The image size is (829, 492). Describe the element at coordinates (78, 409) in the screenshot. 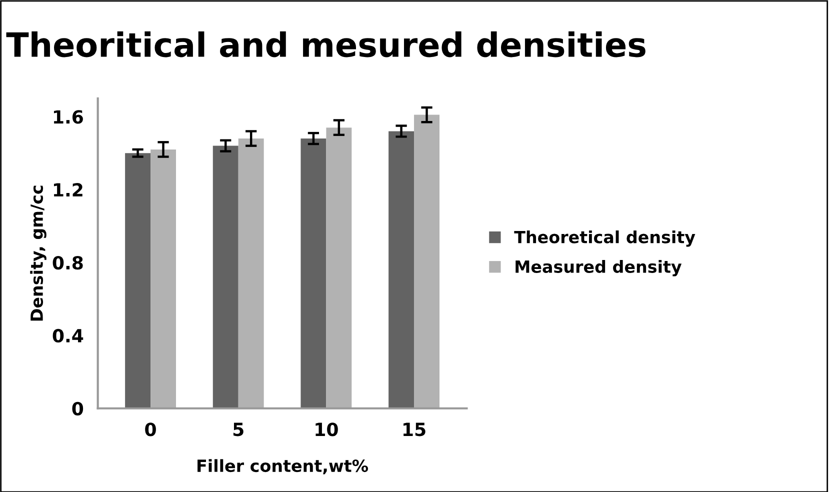

I see `y-tick-label: 0` at that location.